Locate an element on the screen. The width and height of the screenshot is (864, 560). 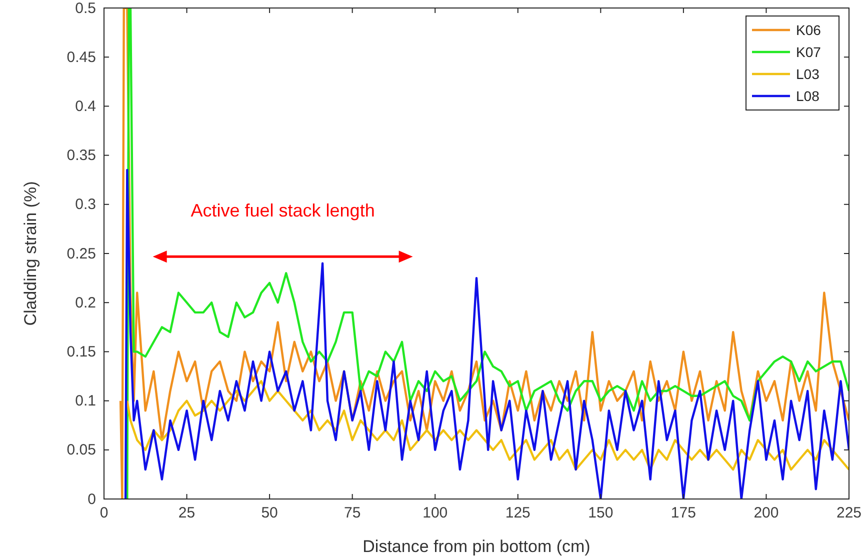
legend-label: L03 is located at coordinates (808, 74).